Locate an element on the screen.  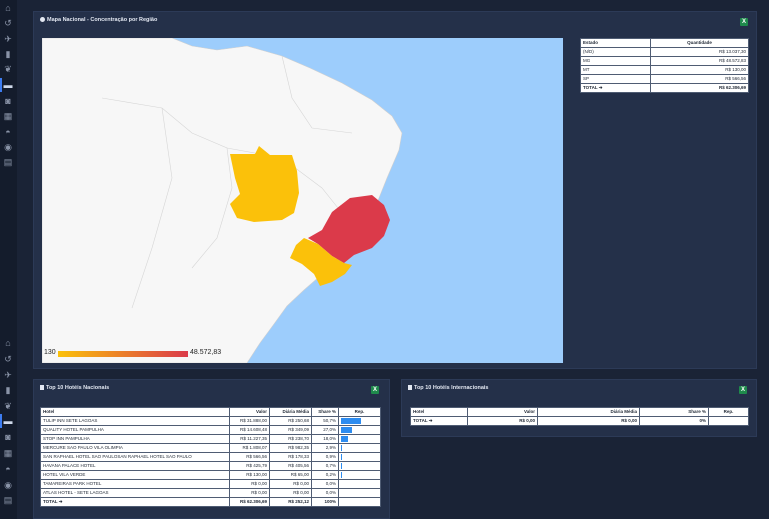
hotel-name-cell: HAVANA PALACE HOTEL is located at coordinates (135, 466).